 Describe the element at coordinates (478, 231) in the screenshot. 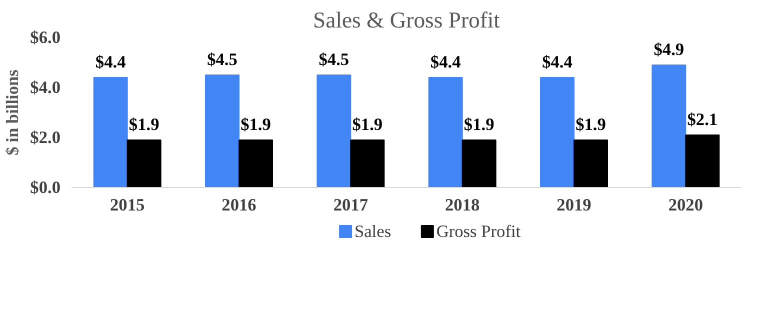

I see `legend-label: Gross Profit` at that location.